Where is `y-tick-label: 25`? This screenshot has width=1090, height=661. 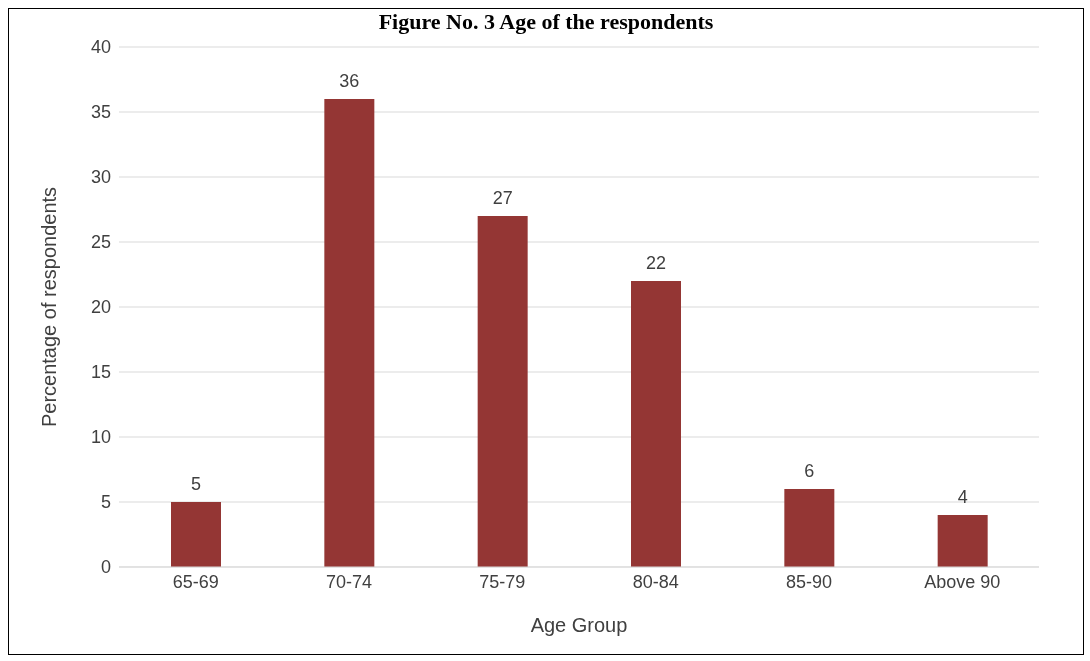
y-tick-label: 25 is located at coordinates (100, 242).